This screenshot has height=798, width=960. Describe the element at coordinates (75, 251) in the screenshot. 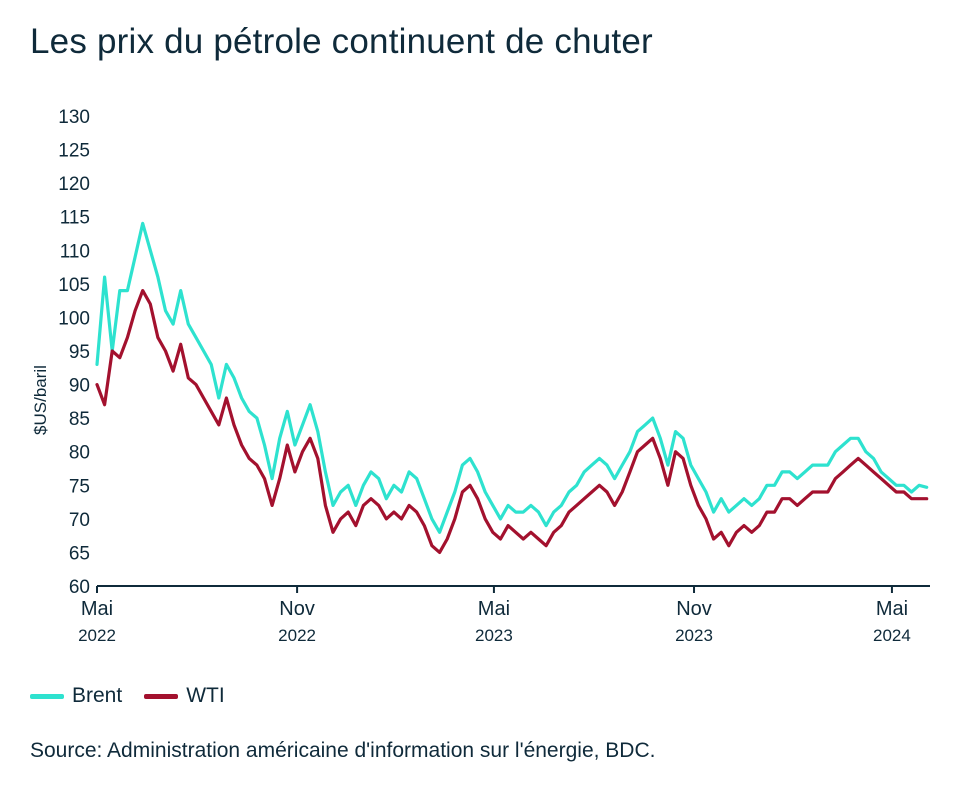

I see `y-tick-label: 110` at that location.